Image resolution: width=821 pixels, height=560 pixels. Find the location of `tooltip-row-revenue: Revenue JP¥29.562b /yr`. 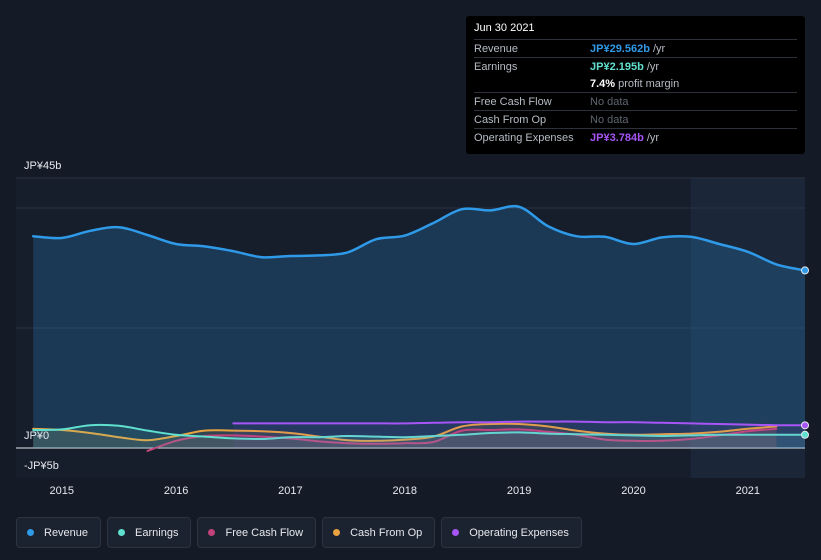

tooltip-row-revenue: Revenue JP¥29.562b /yr is located at coordinates (635, 49).